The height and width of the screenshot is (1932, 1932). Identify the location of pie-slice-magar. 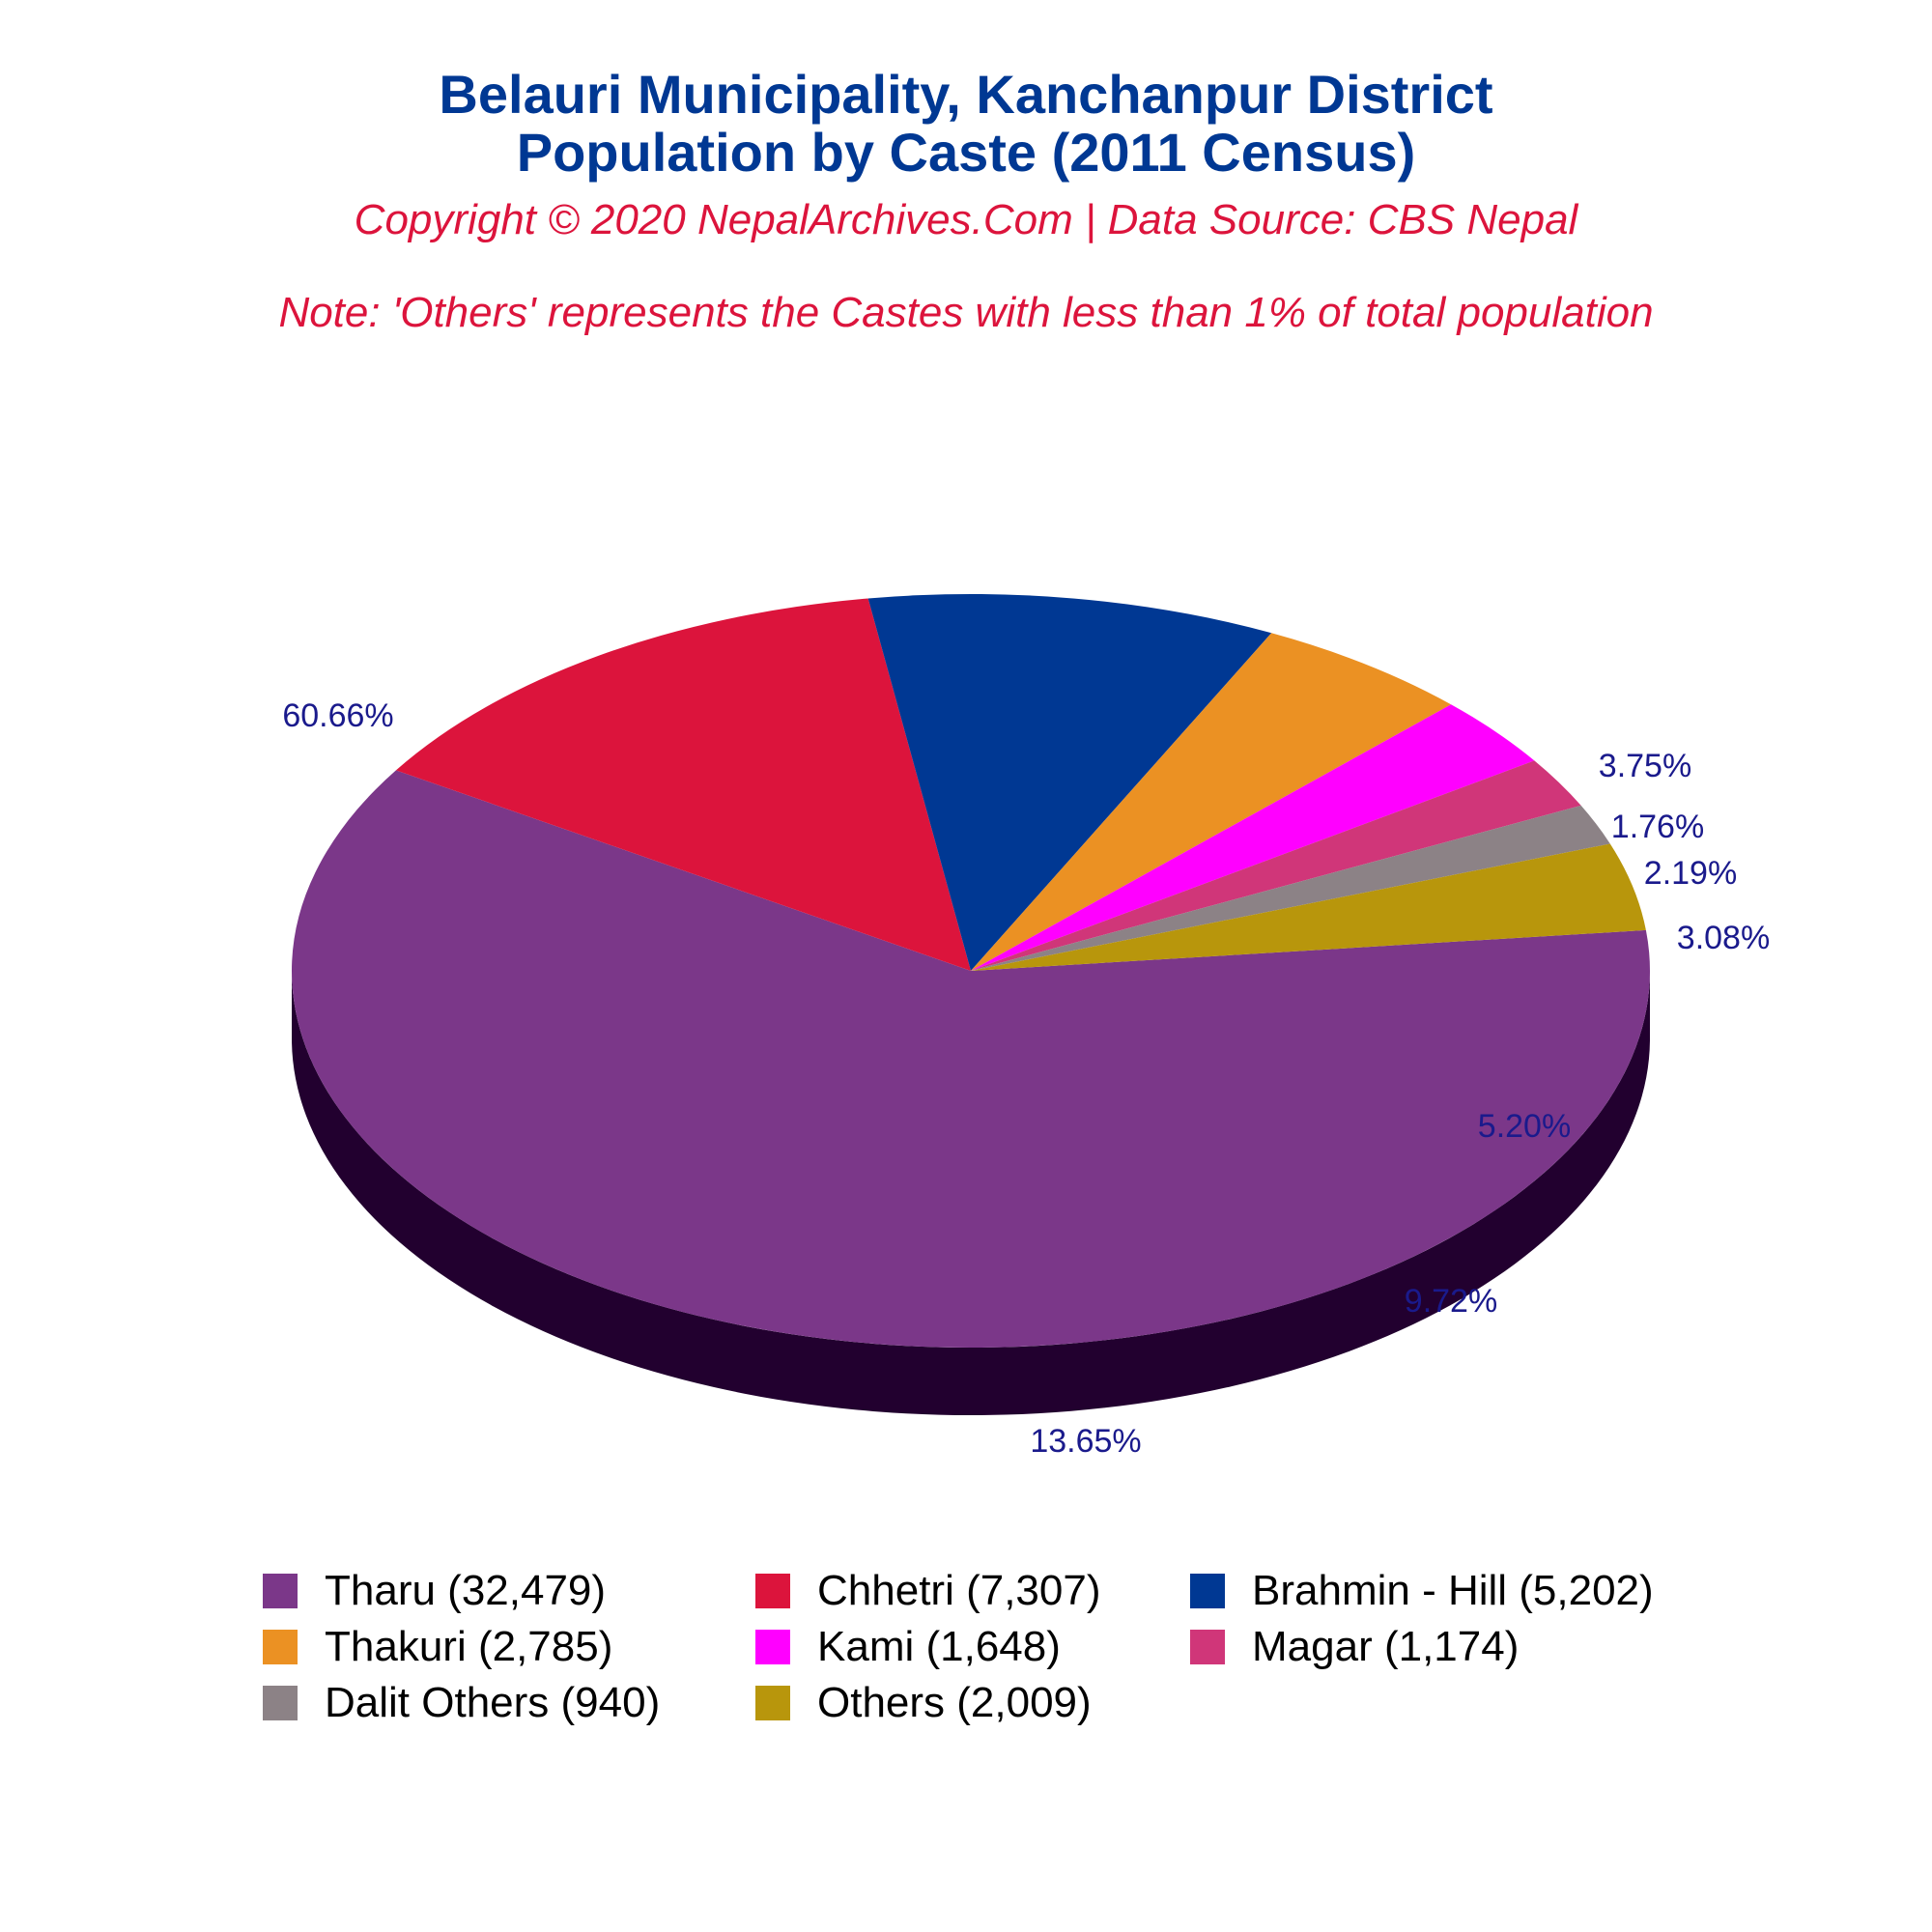
(1276, 865).